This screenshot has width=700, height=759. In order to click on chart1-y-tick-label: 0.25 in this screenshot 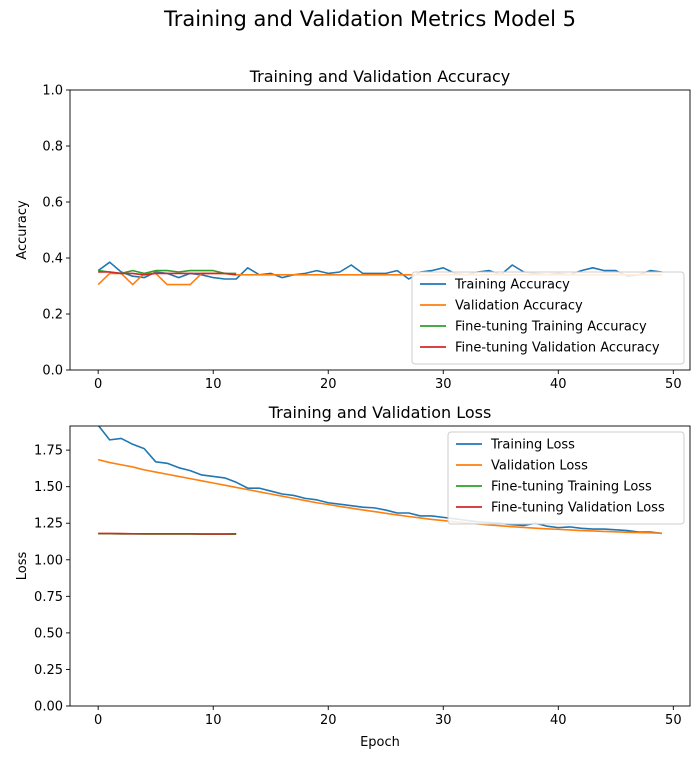, I will do `click(48, 670)`.